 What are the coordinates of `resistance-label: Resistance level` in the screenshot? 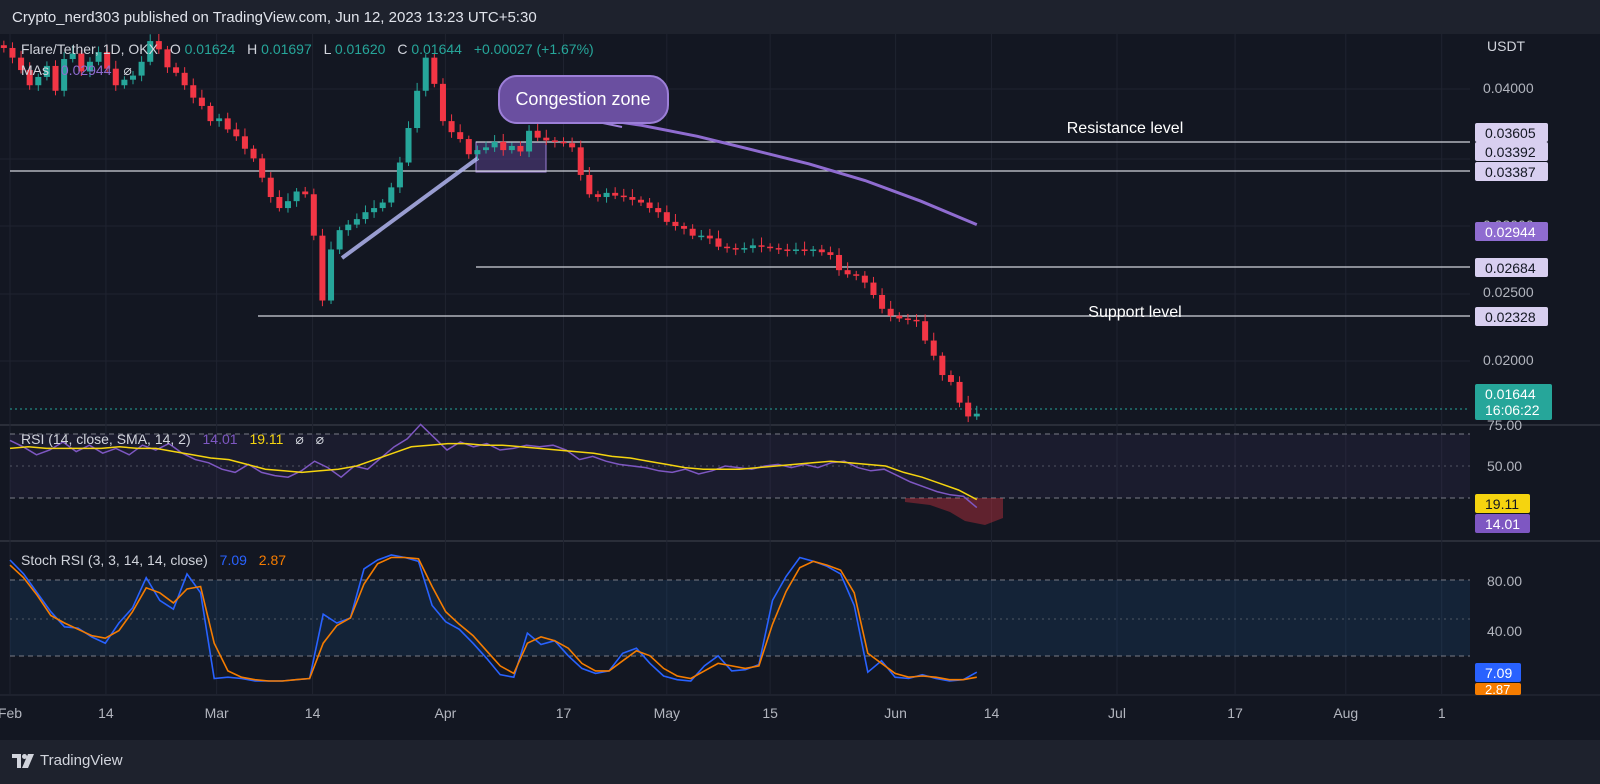 It's located at (1125, 128).